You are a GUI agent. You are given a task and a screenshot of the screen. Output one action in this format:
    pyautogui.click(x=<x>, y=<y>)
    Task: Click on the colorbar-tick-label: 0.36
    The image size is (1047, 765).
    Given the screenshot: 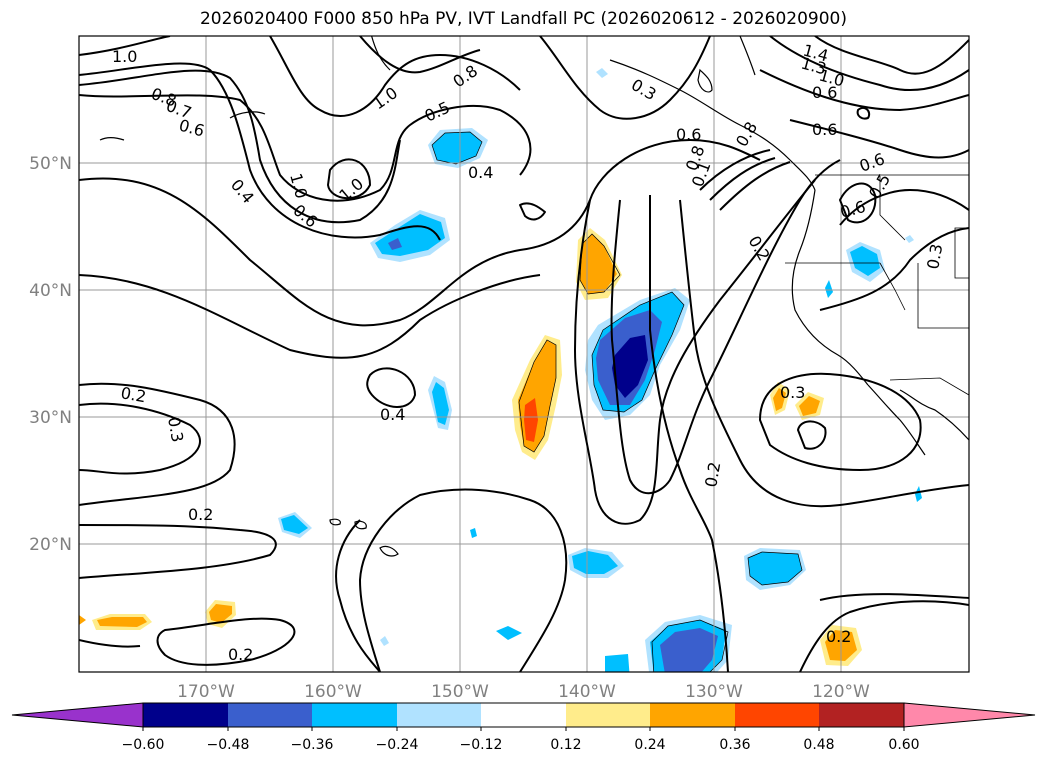 What is the action you would take?
    pyautogui.click(x=734, y=745)
    